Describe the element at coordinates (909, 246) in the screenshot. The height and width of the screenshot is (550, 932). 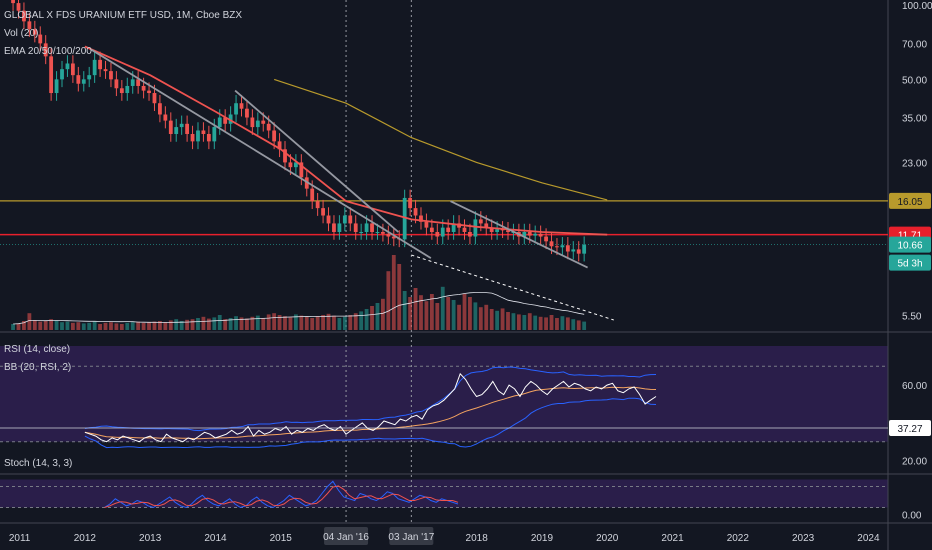
I see `price-tag-label: 10.66` at that location.